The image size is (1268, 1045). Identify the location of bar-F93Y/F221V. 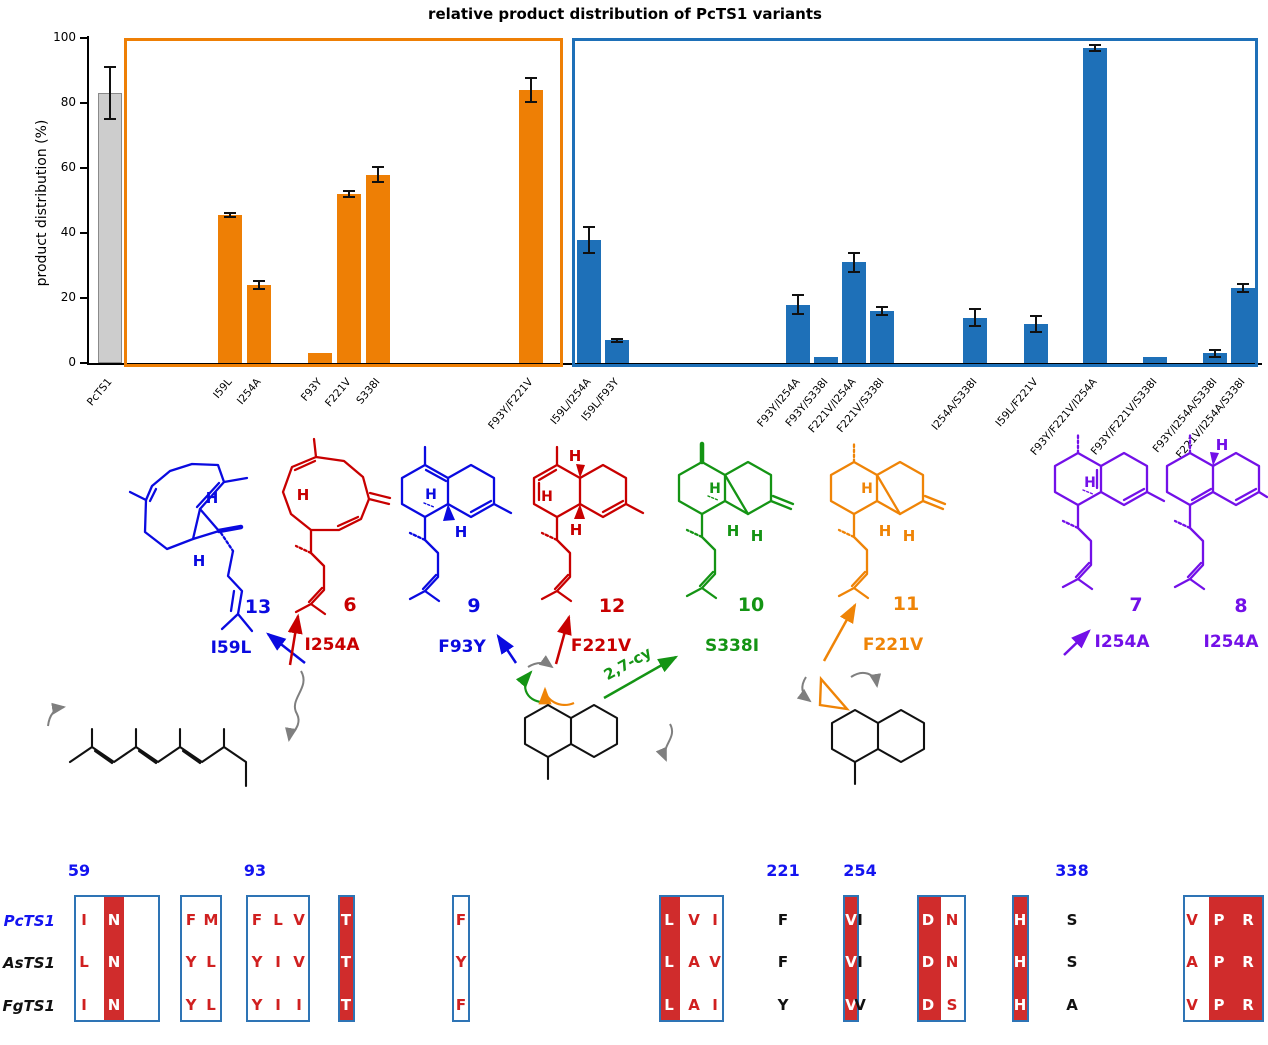
(531, 226).